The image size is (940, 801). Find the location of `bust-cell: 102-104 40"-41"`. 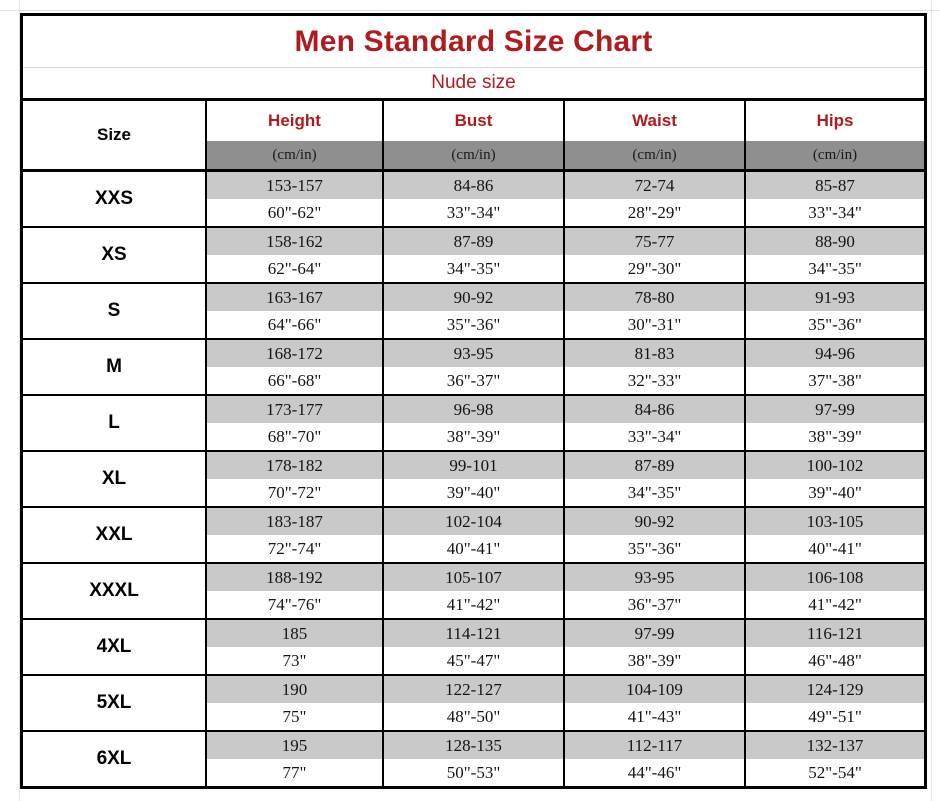

bust-cell: 102-104 40"-41" is located at coordinates (472, 535).